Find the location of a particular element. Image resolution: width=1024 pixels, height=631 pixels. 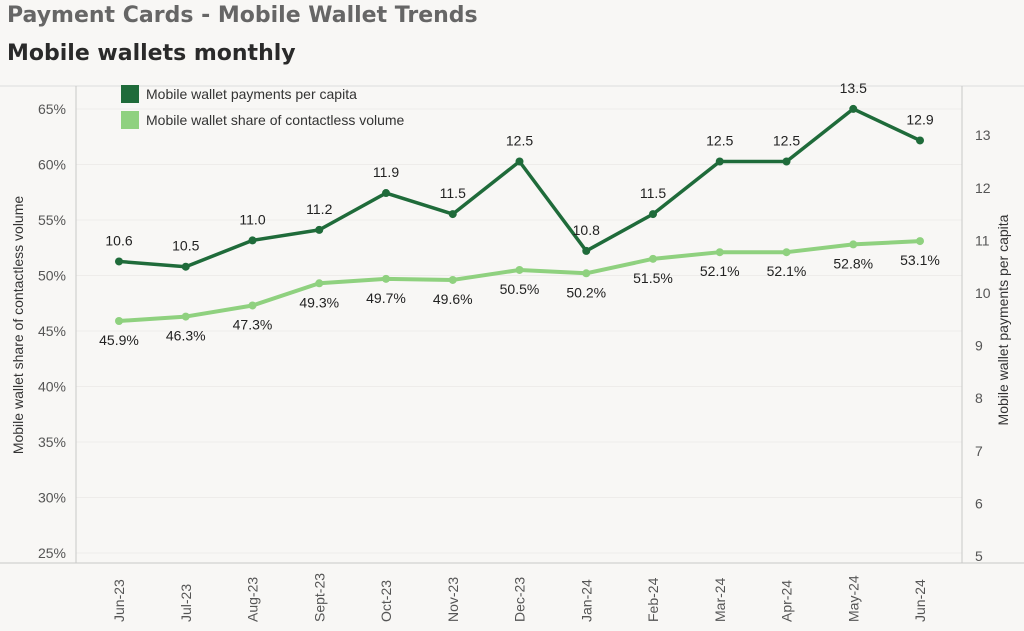

right-tick-label: 5 is located at coordinates (979, 556).